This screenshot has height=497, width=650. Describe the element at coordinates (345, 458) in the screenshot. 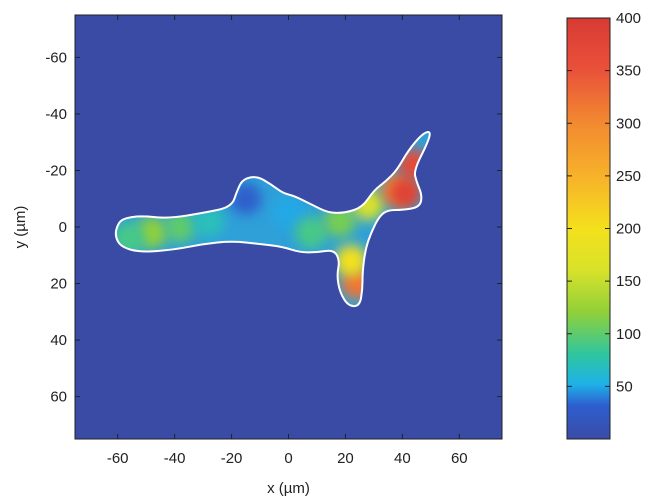

I see `x-tick-label: 20` at that location.